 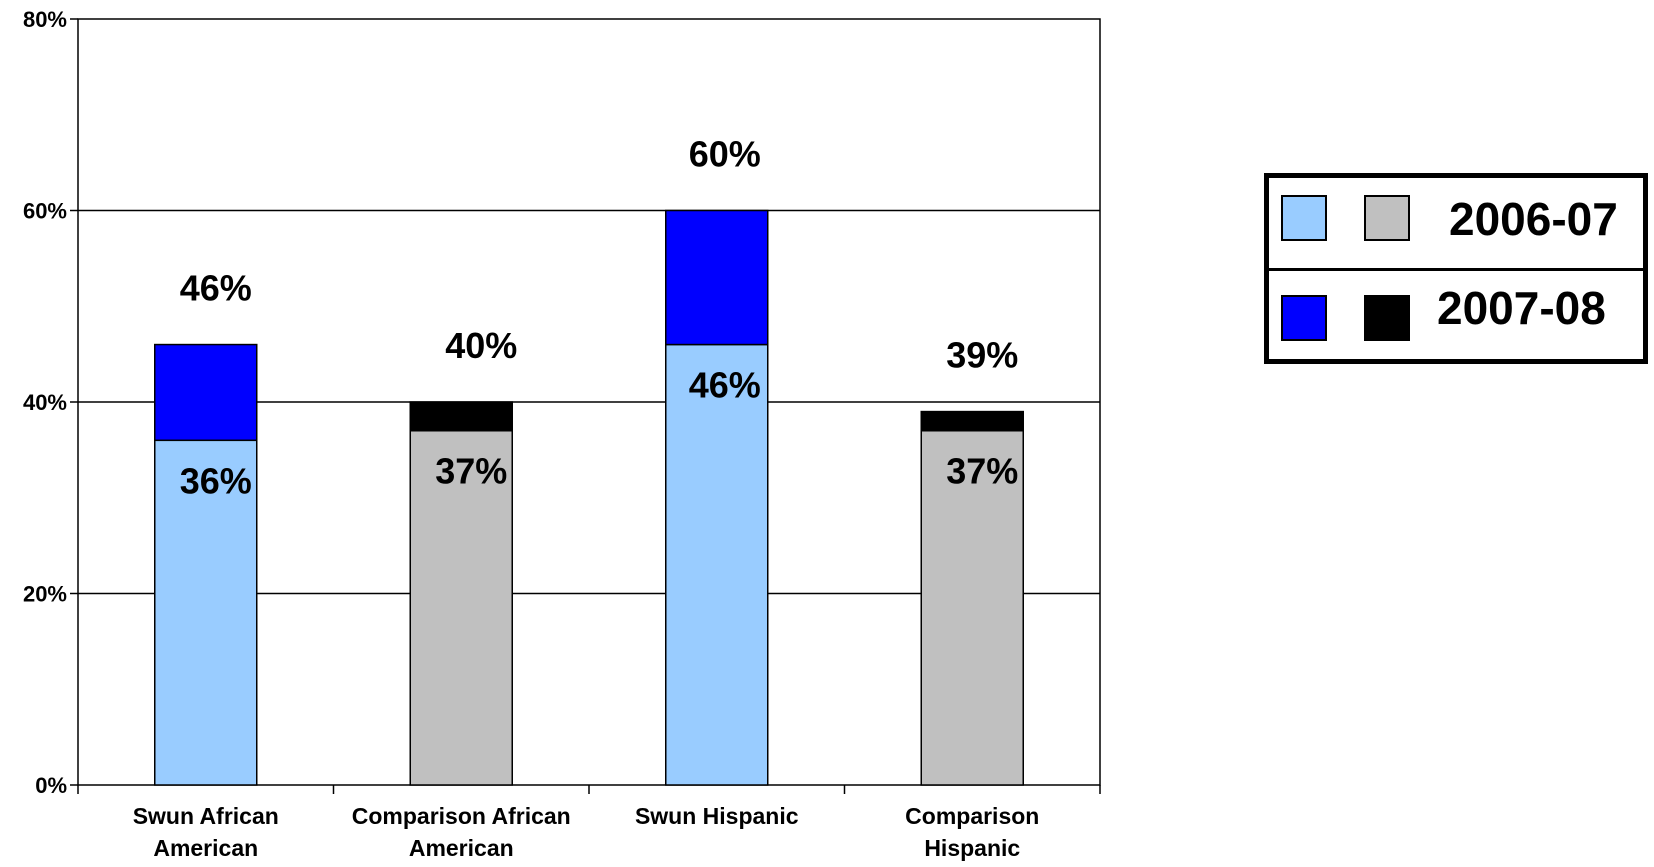 What do you see at coordinates (216, 480) in the screenshot?
I see `data-label-2006-07: 36%` at bounding box center [216, 480].